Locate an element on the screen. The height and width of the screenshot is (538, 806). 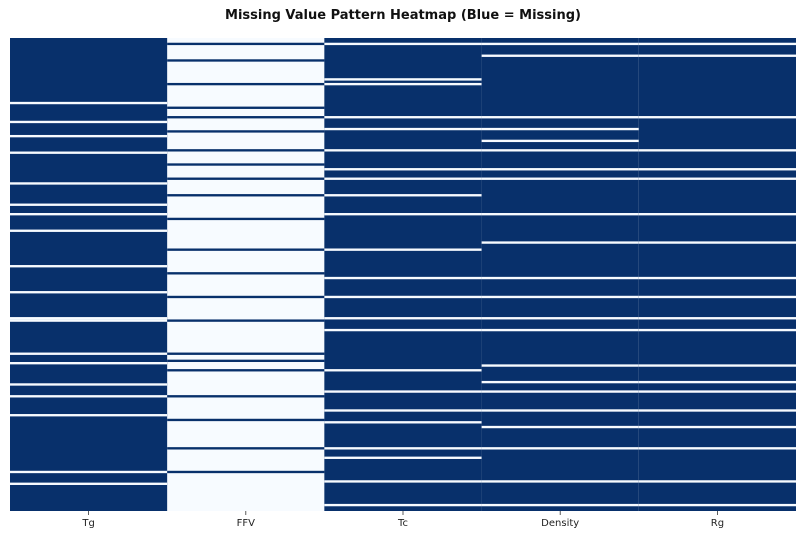
x-tick-label: Tc is located at coordinates (402, 523).